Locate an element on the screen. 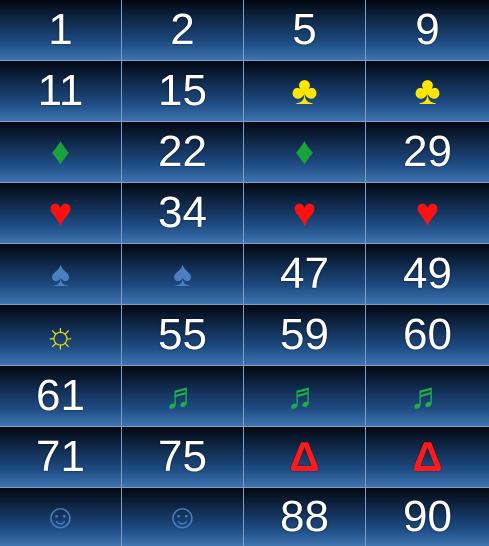  board-cell: 15 is located at coordinates (183, 91).